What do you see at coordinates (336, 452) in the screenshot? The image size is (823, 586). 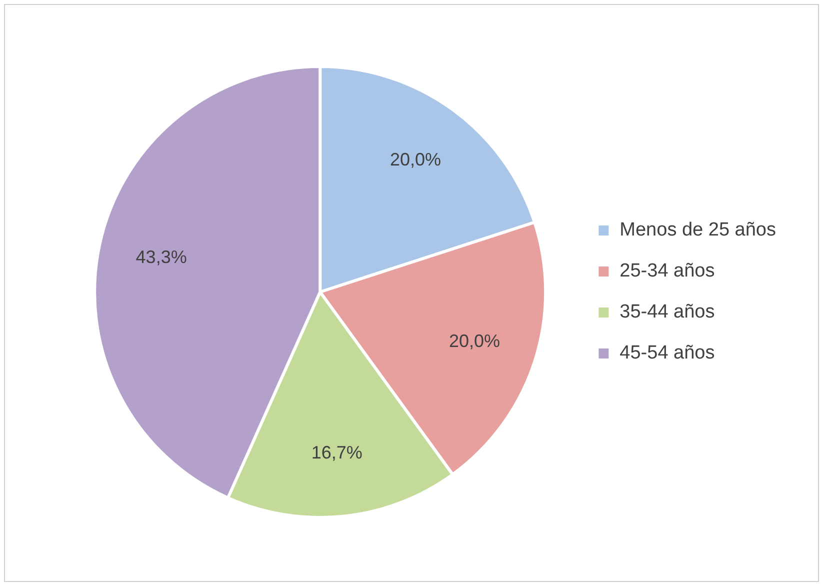 I see `data-label: 16,7%` at bounding box center [336, 452].